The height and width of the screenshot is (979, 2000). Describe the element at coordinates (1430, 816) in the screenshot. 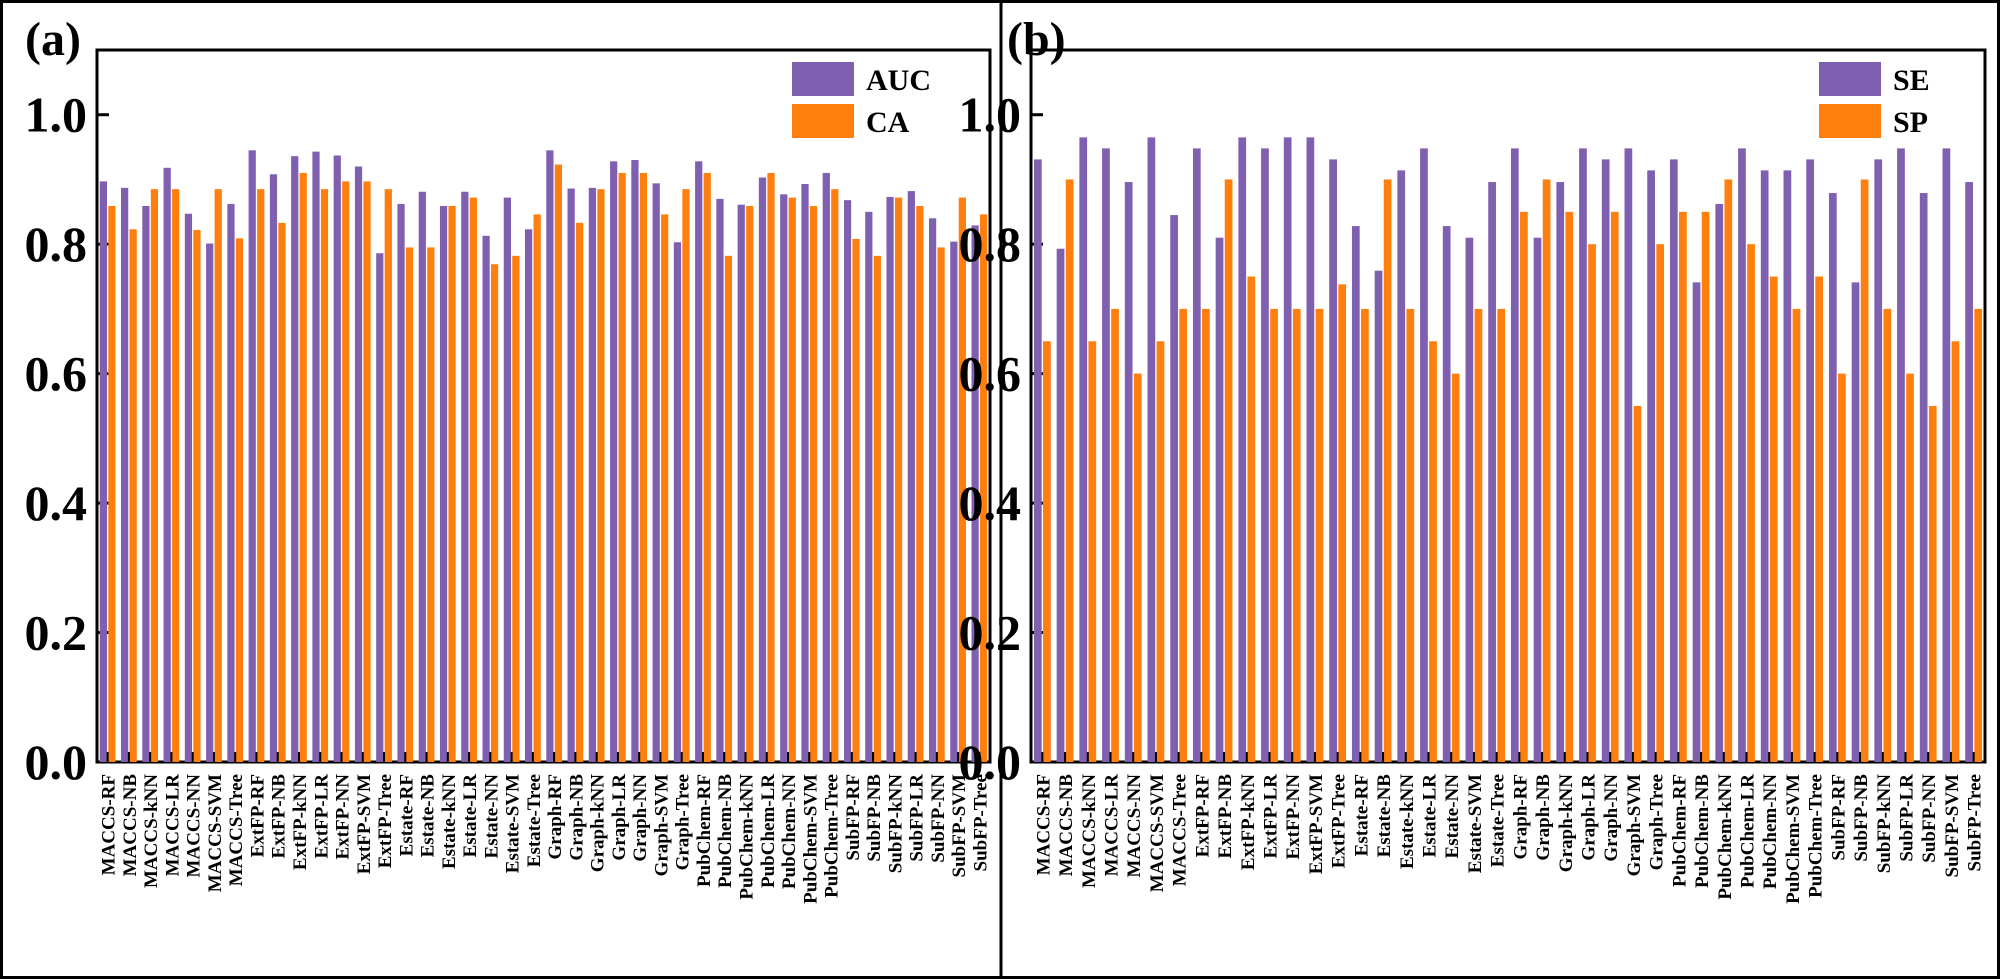

I see `x-tick-label: Estate-LR` at that location.